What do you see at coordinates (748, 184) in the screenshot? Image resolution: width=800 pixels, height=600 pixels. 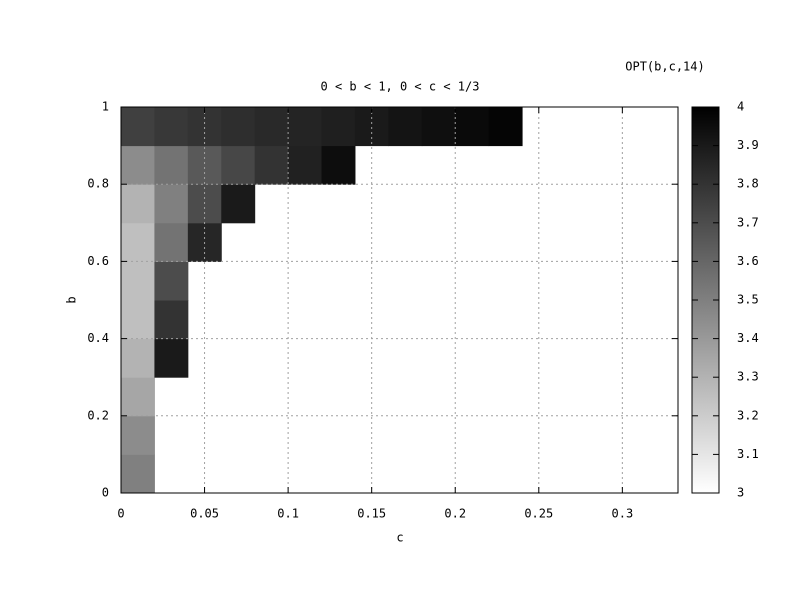 I see `colorbar-tick-label: 3.8` at bounding box center [748, 184].